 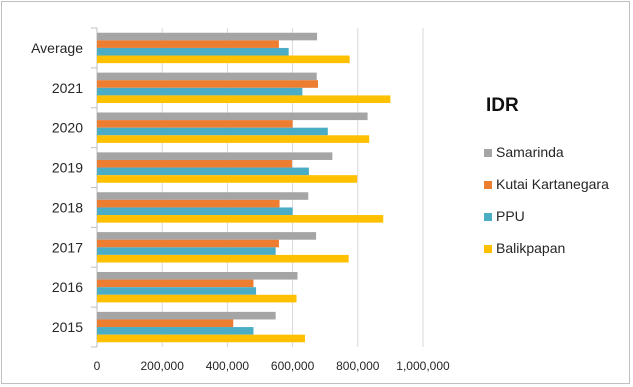 I want to click on legend-title: IDR, so click(x=502, y=105).